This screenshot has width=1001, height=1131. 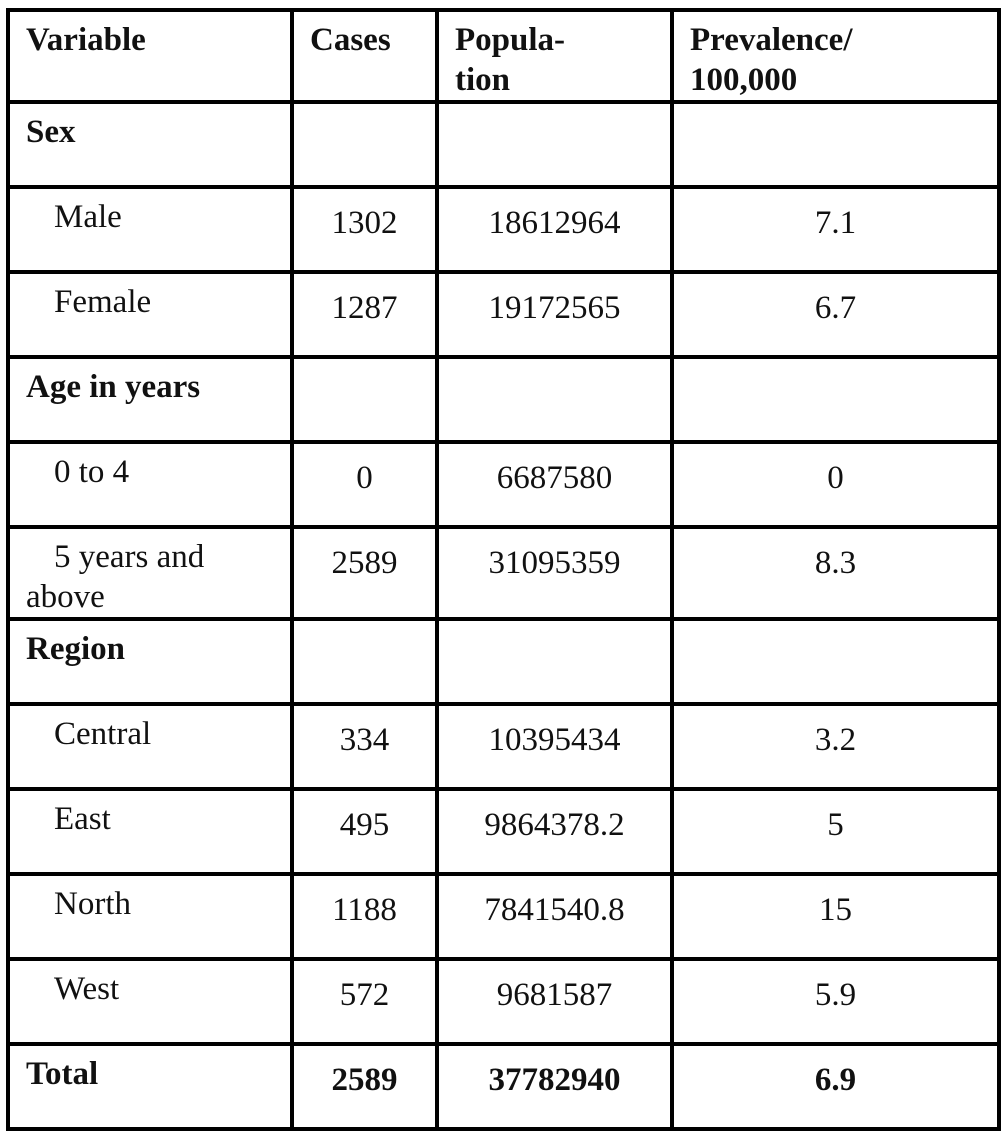 I want to click on row-label: 5 years and above, so click(x=150, y=573).